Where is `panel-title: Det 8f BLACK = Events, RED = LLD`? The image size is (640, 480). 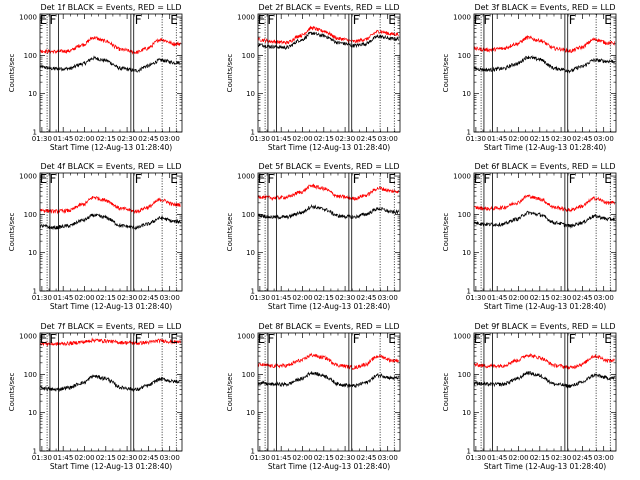 panel-title: Det 8f BLACK = Events, RED = LLD is located at coordinates (328, 326).